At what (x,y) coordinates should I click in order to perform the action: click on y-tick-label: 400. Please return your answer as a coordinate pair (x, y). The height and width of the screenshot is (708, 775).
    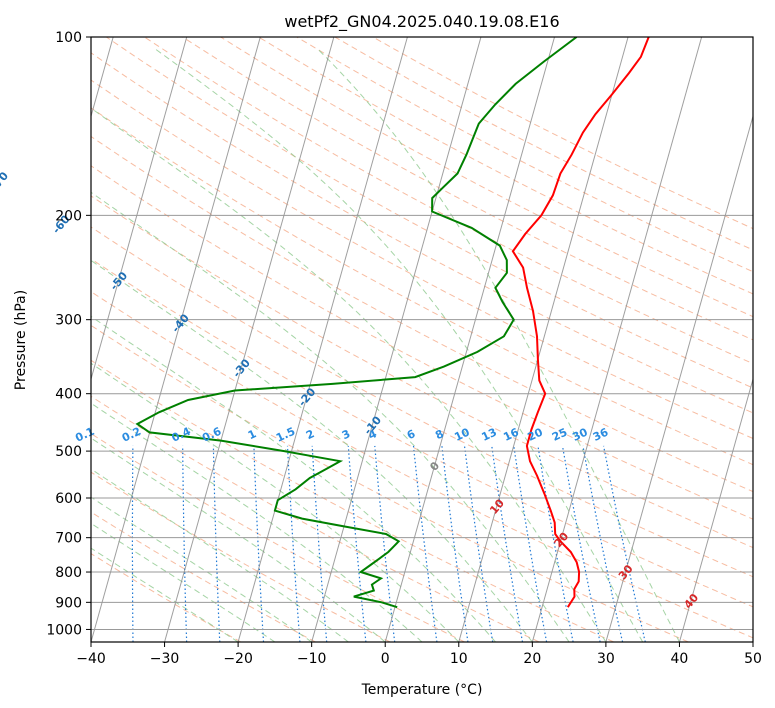
    Looking at the image, I should click on (68, 395).